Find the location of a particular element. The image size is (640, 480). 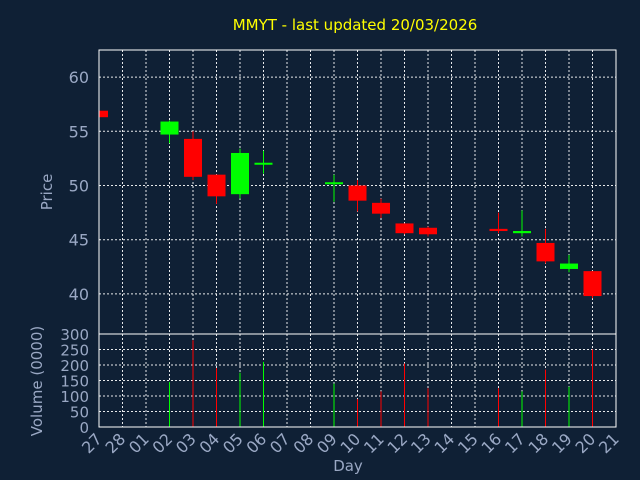

x-axis-label: Day is located at coordinates (348, 466).